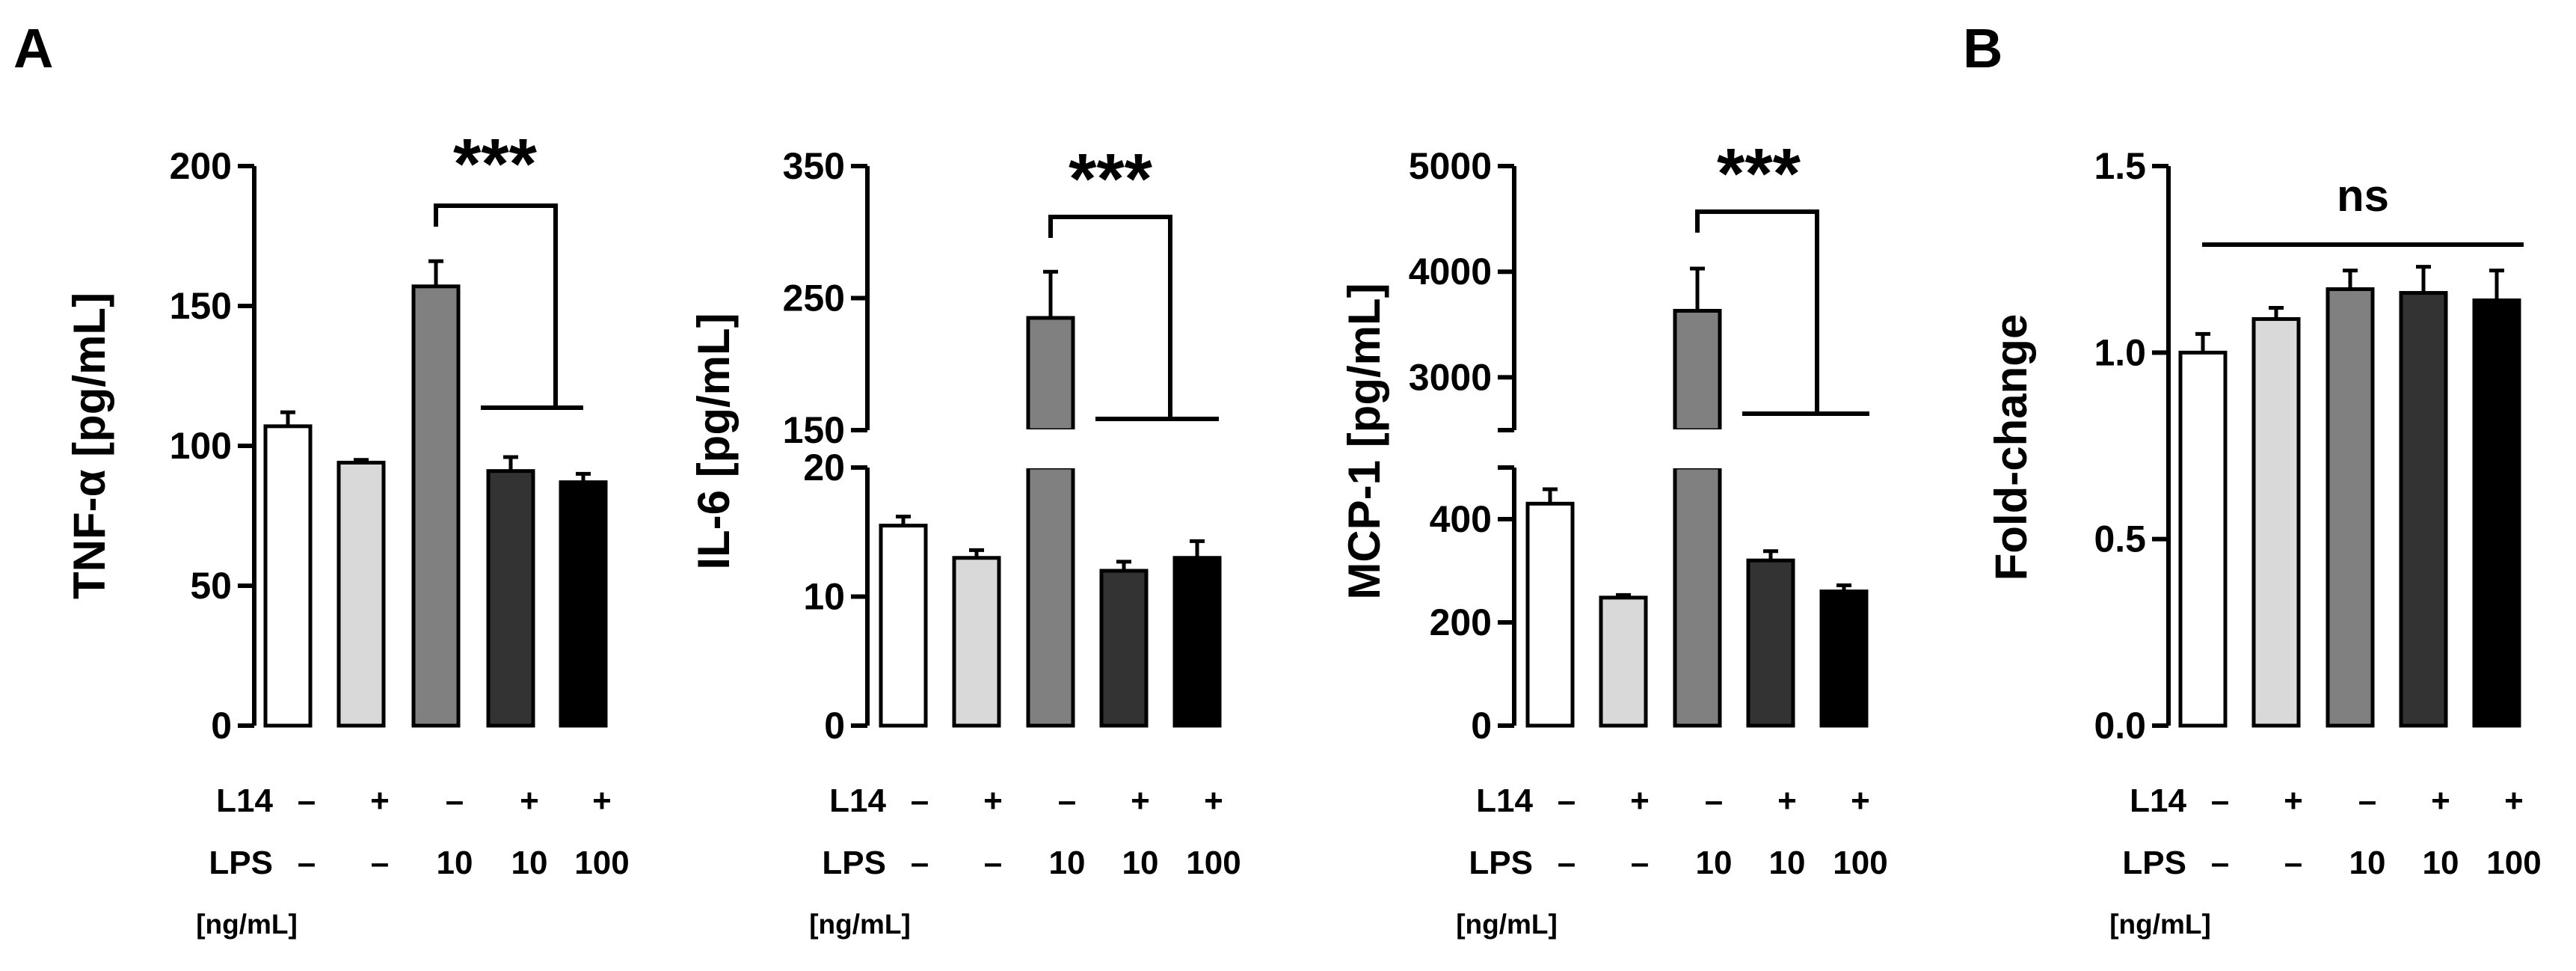 This screenshot has width=2576, height=971. I want to click on bar-3-break-gap, so click(1697, 448).